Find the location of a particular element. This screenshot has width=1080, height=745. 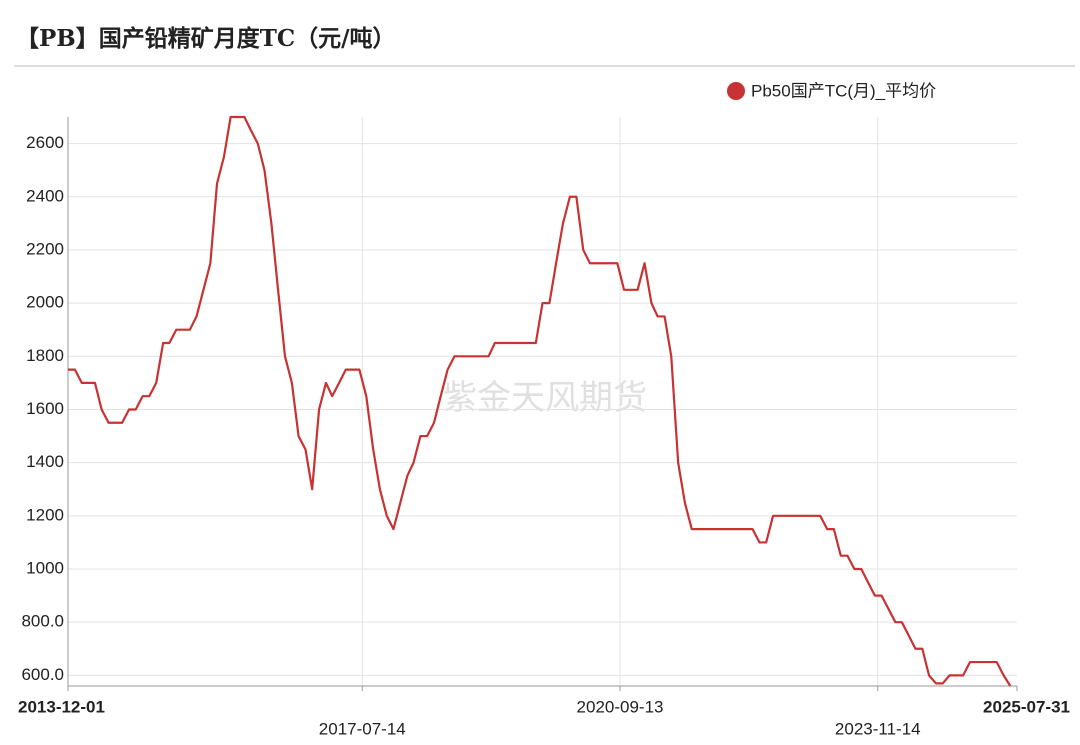

y-tick-label: 2400 is located at coordinates (45, 195).